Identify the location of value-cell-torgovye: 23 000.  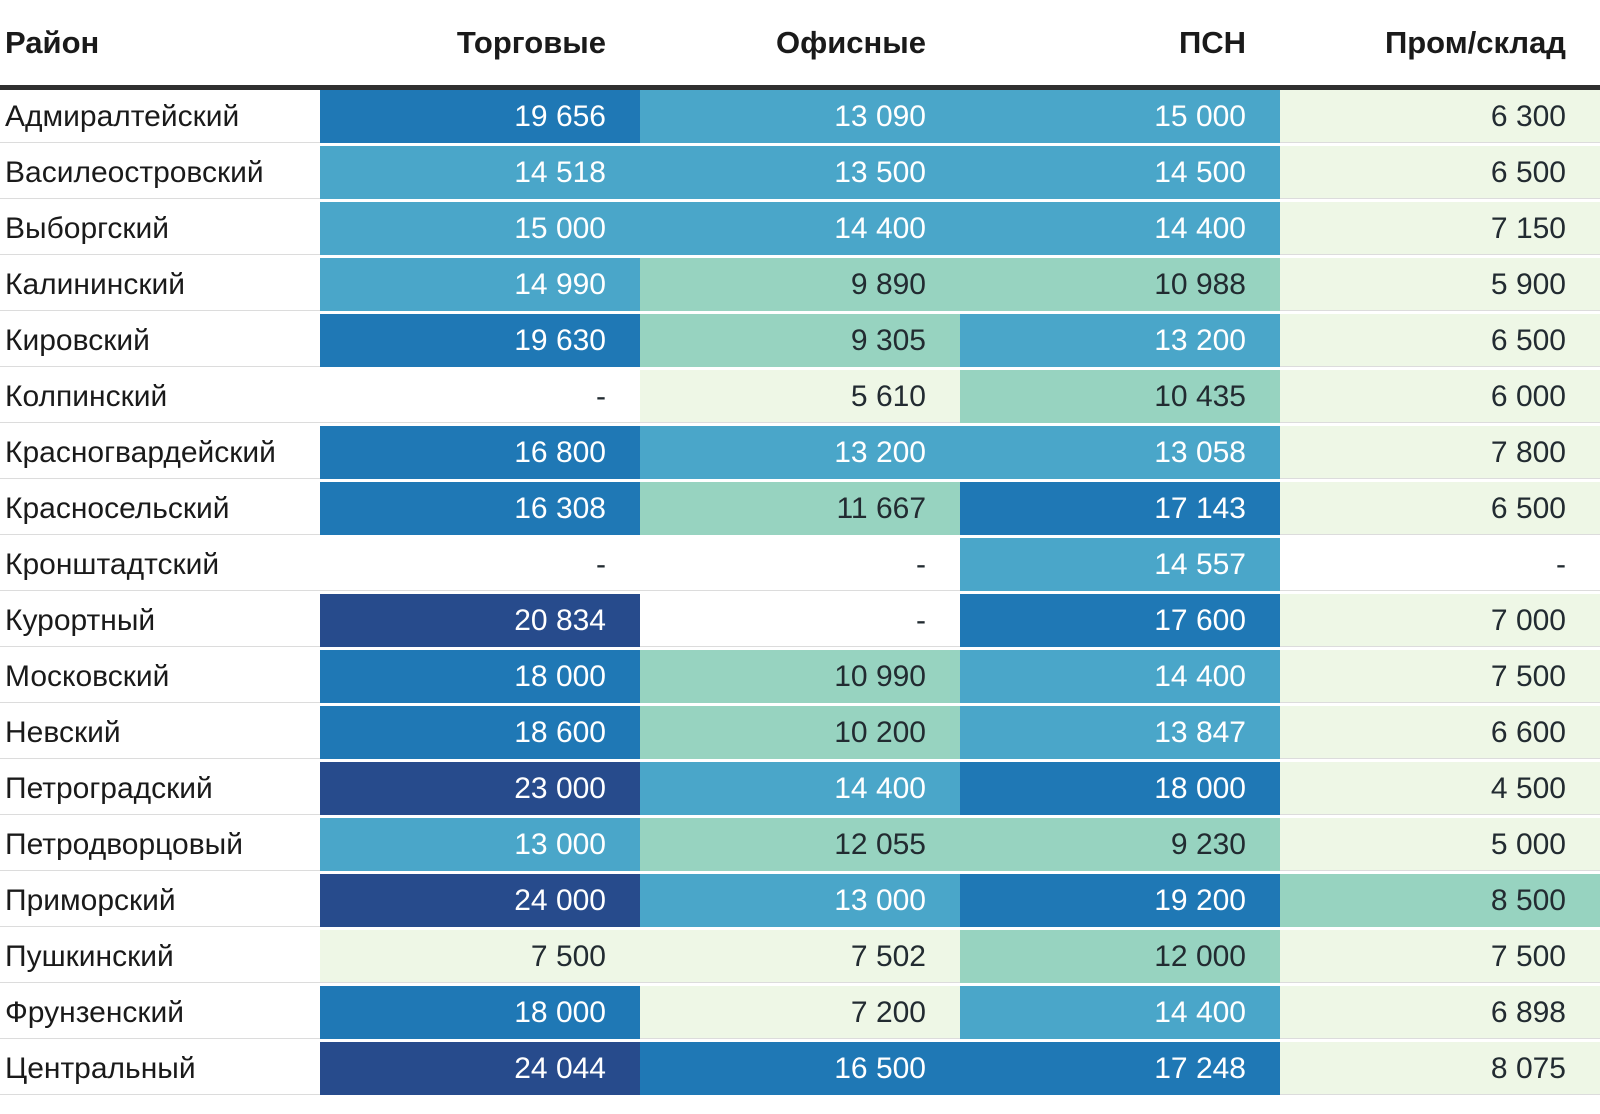
(480, 790).